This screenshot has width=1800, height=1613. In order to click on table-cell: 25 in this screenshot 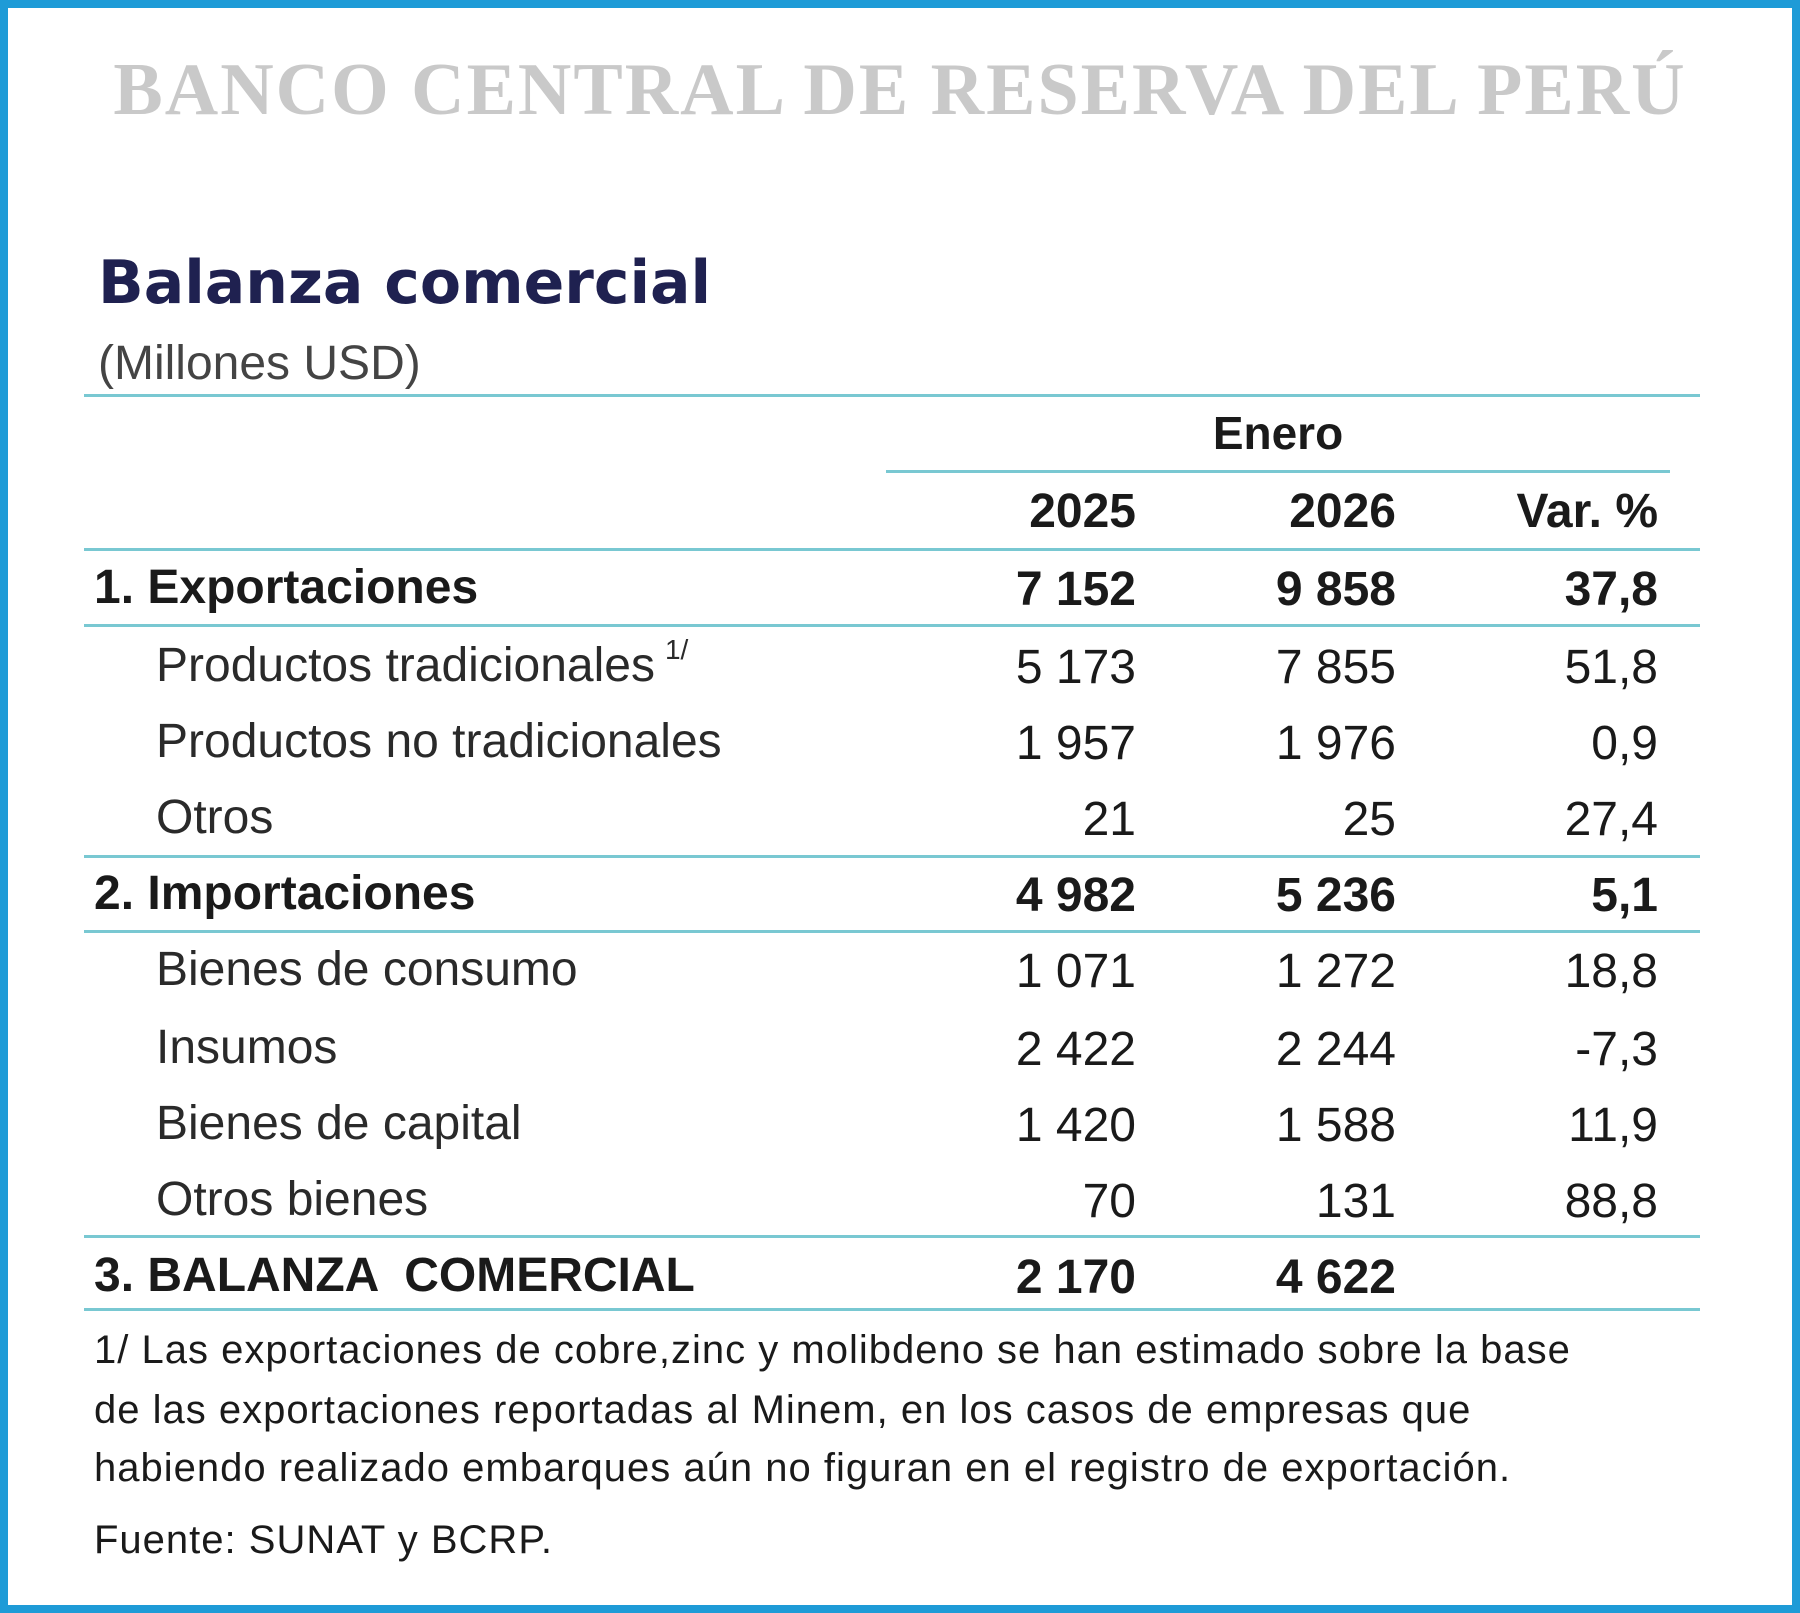, I will do `click(1369, 819)`.